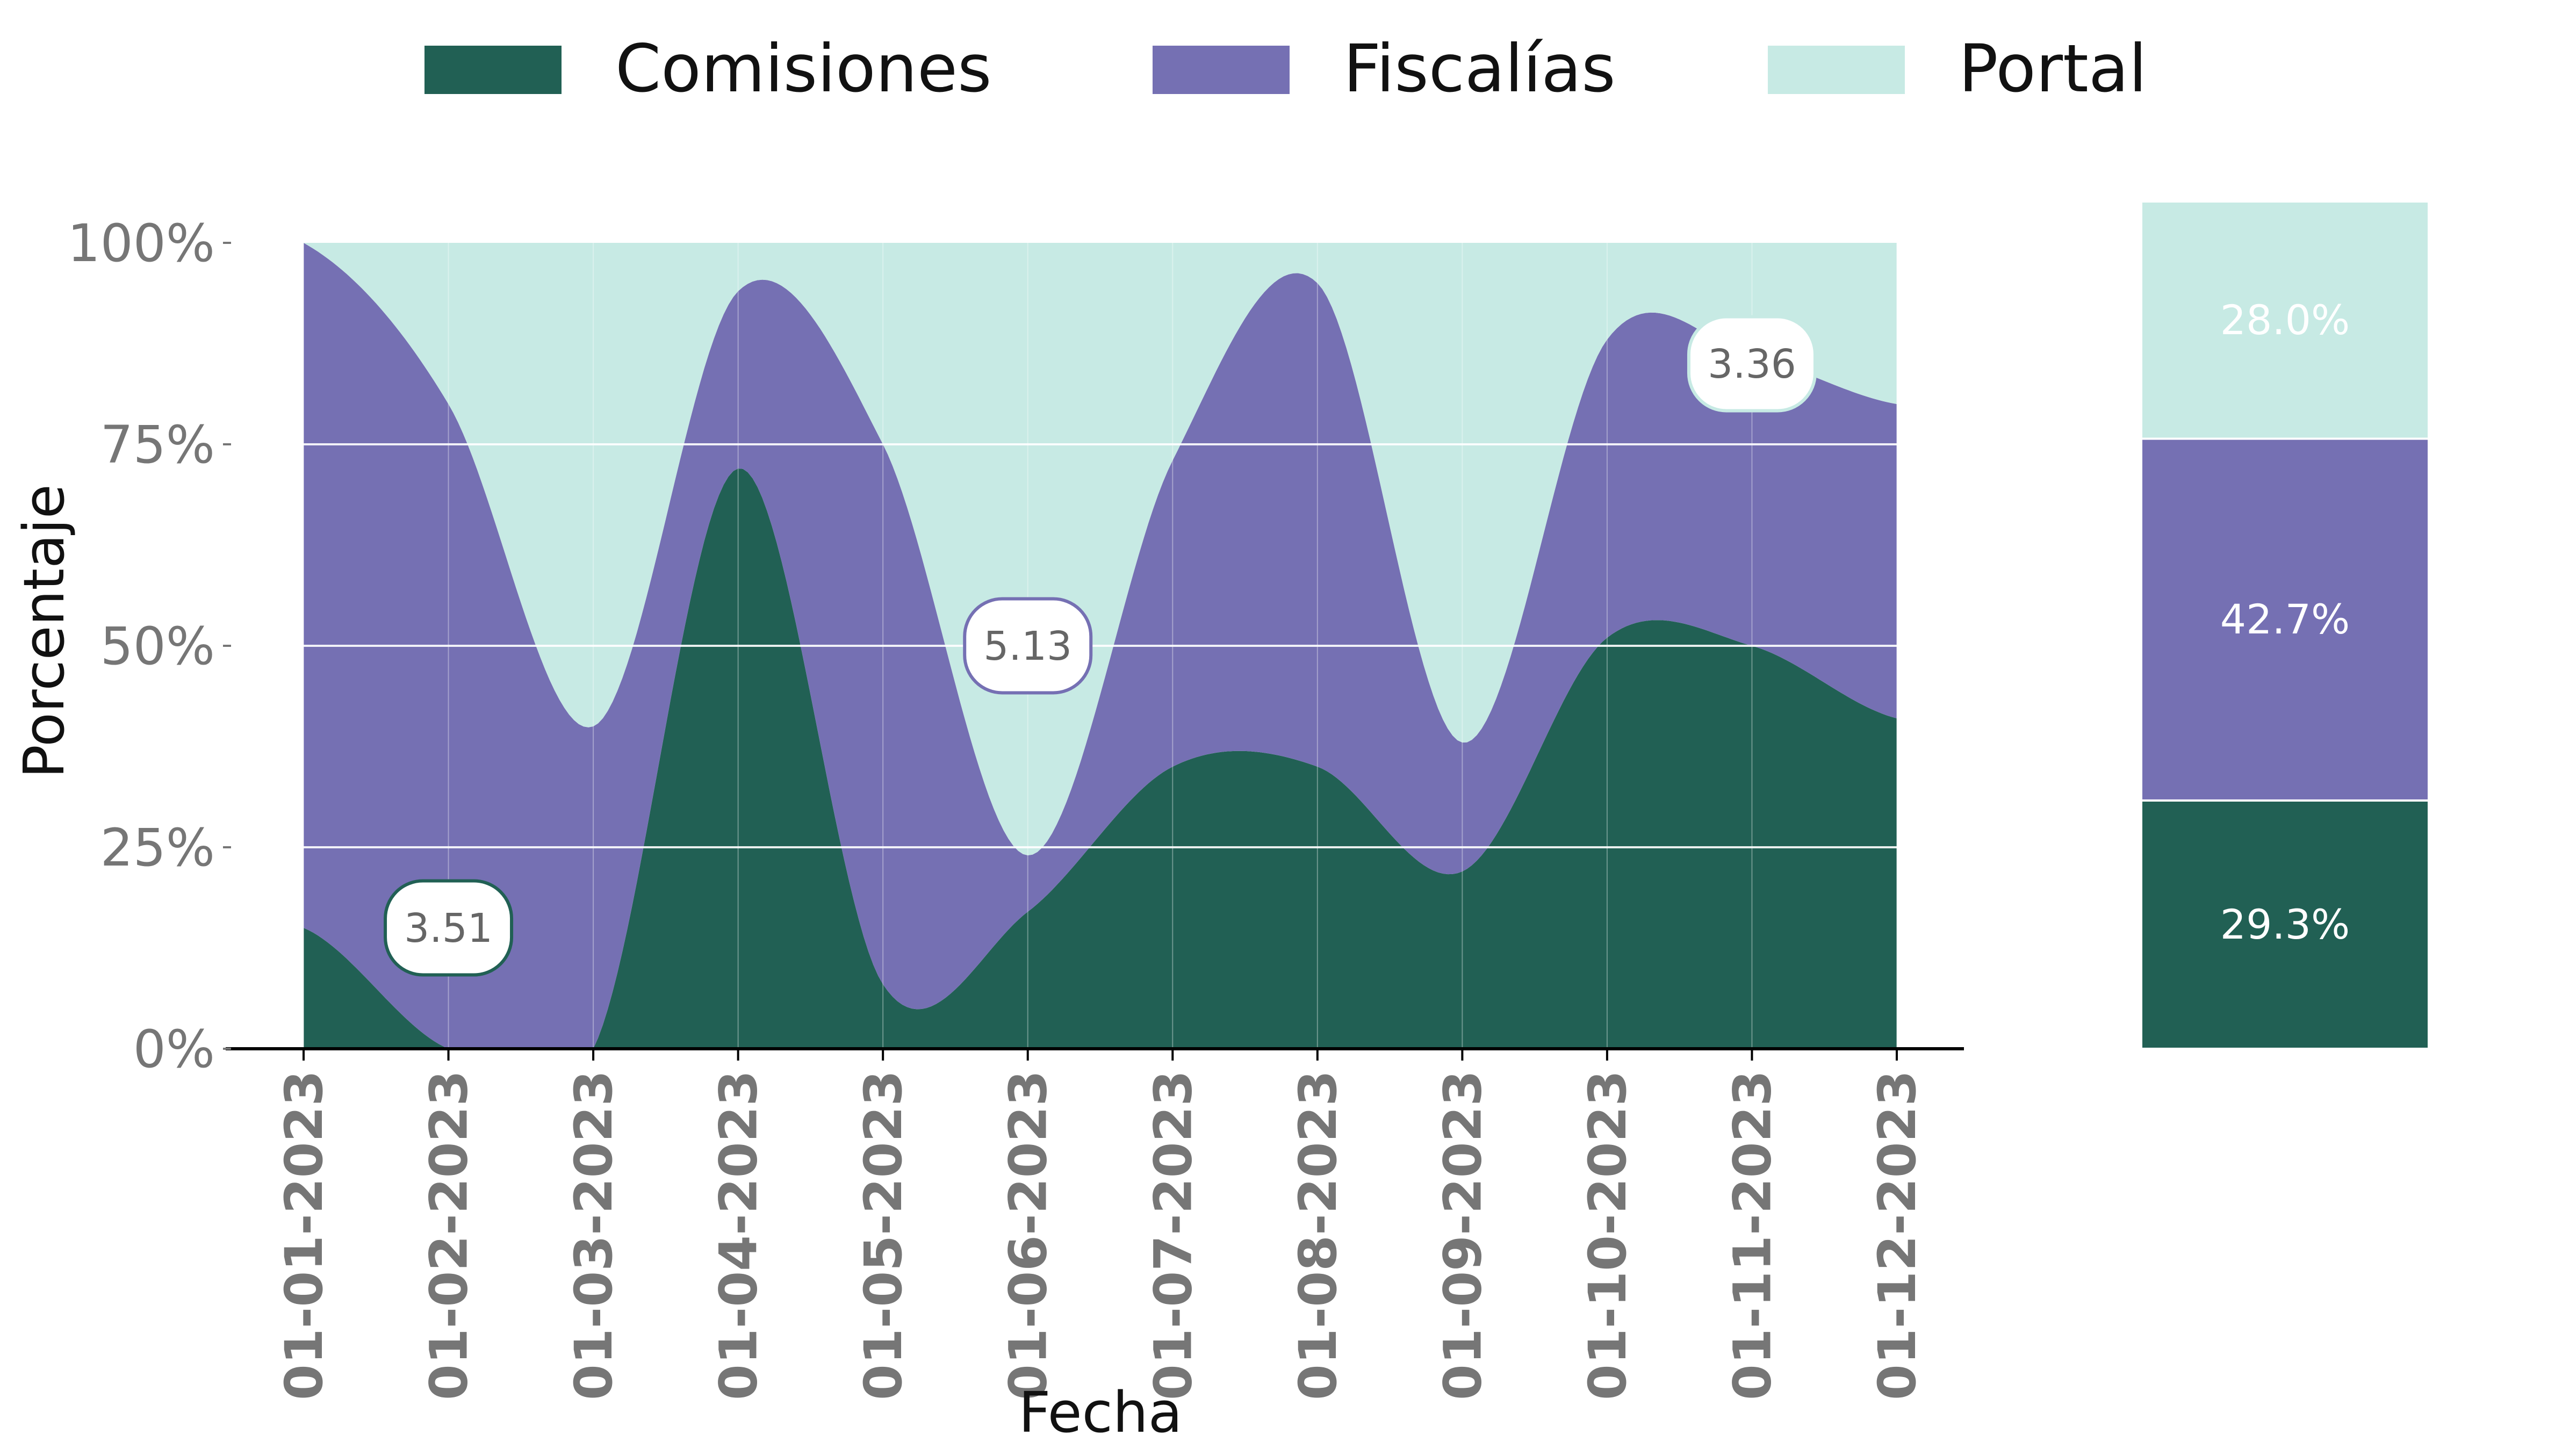  Describe the element at coordinates (1221, 70) in the screenshot. I see `legend-swatch-fiscalías` at that location.